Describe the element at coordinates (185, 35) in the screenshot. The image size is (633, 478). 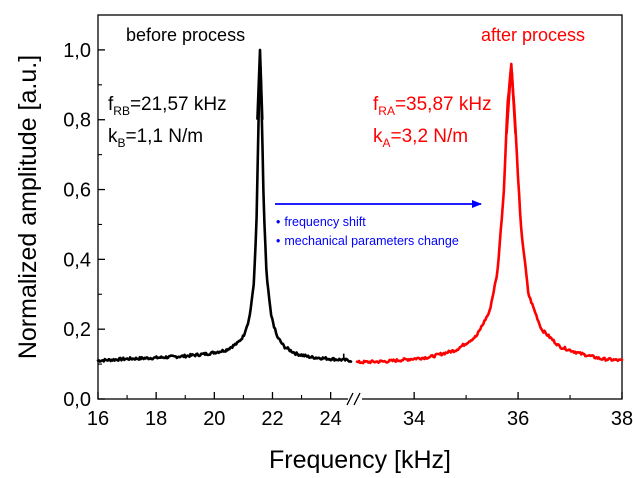
I see `before-title: before process` at that location.